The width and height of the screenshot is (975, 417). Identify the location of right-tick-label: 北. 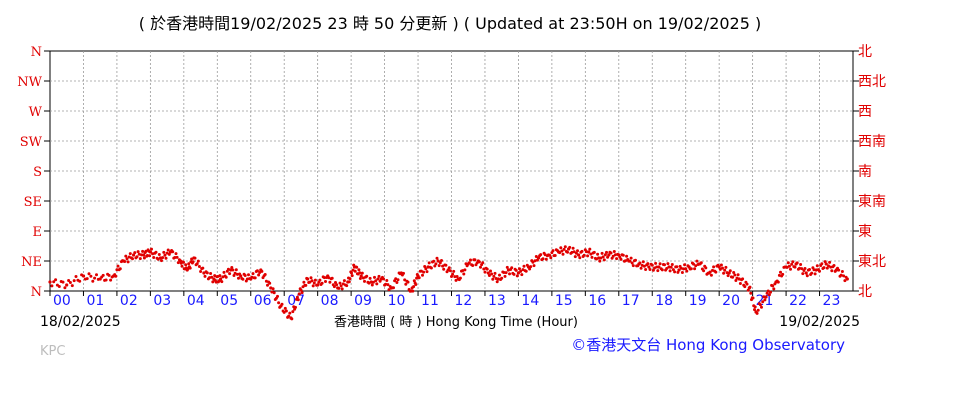
(865, 52).